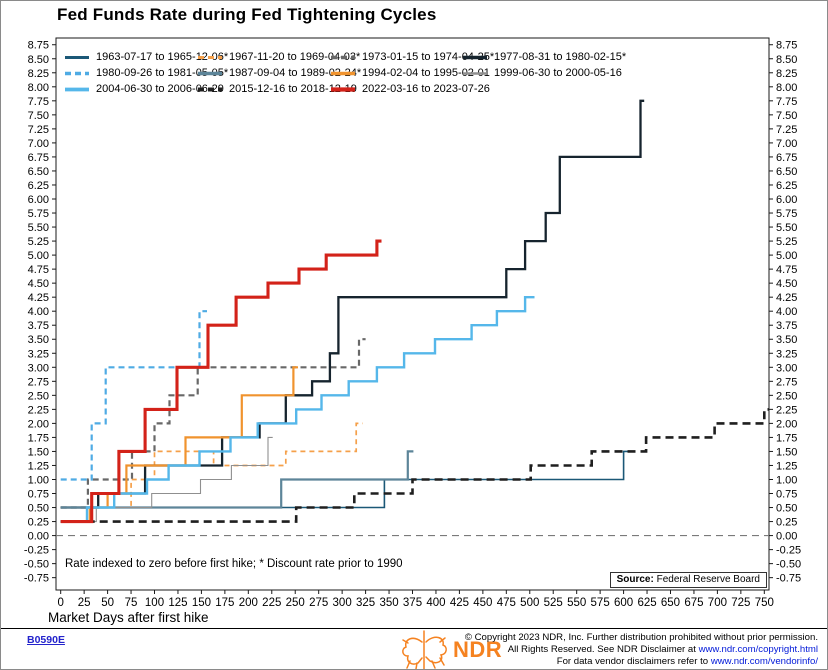 This screenshot has height=670, width=828. What do you see at coordinates (560, 57) in the screenshot?
I see `legend-label: 1977-08-31 to 1980-02-15*` at bounding box center [560, 57].